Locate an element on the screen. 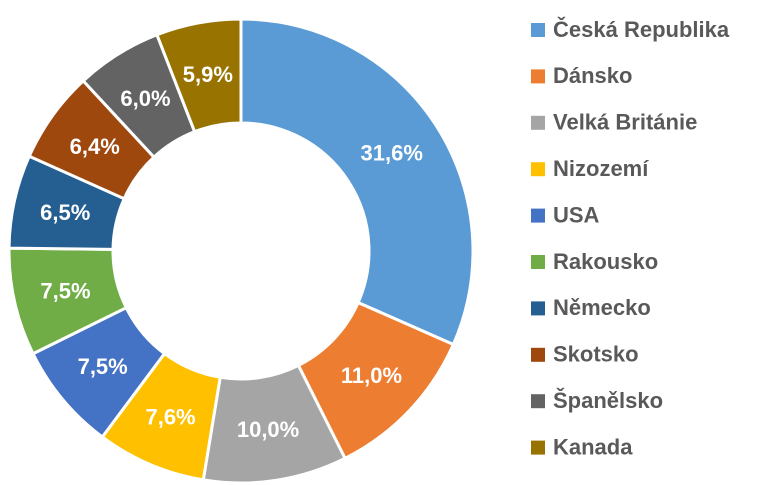 This screenshot has height=485, width=771. slice is located at coordinates (199, 75).